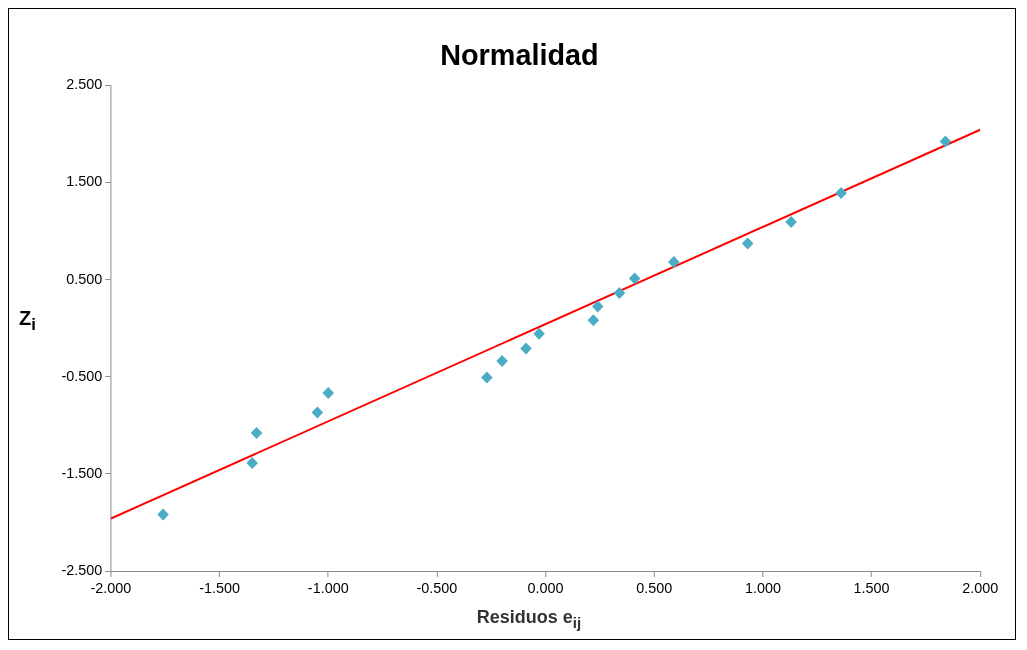 The image size is (1027, 650). What do you see at coordinates (328, 588) in the screenshot?
I see `x-tick-label: -1.000` at bounding box center [328, 588].